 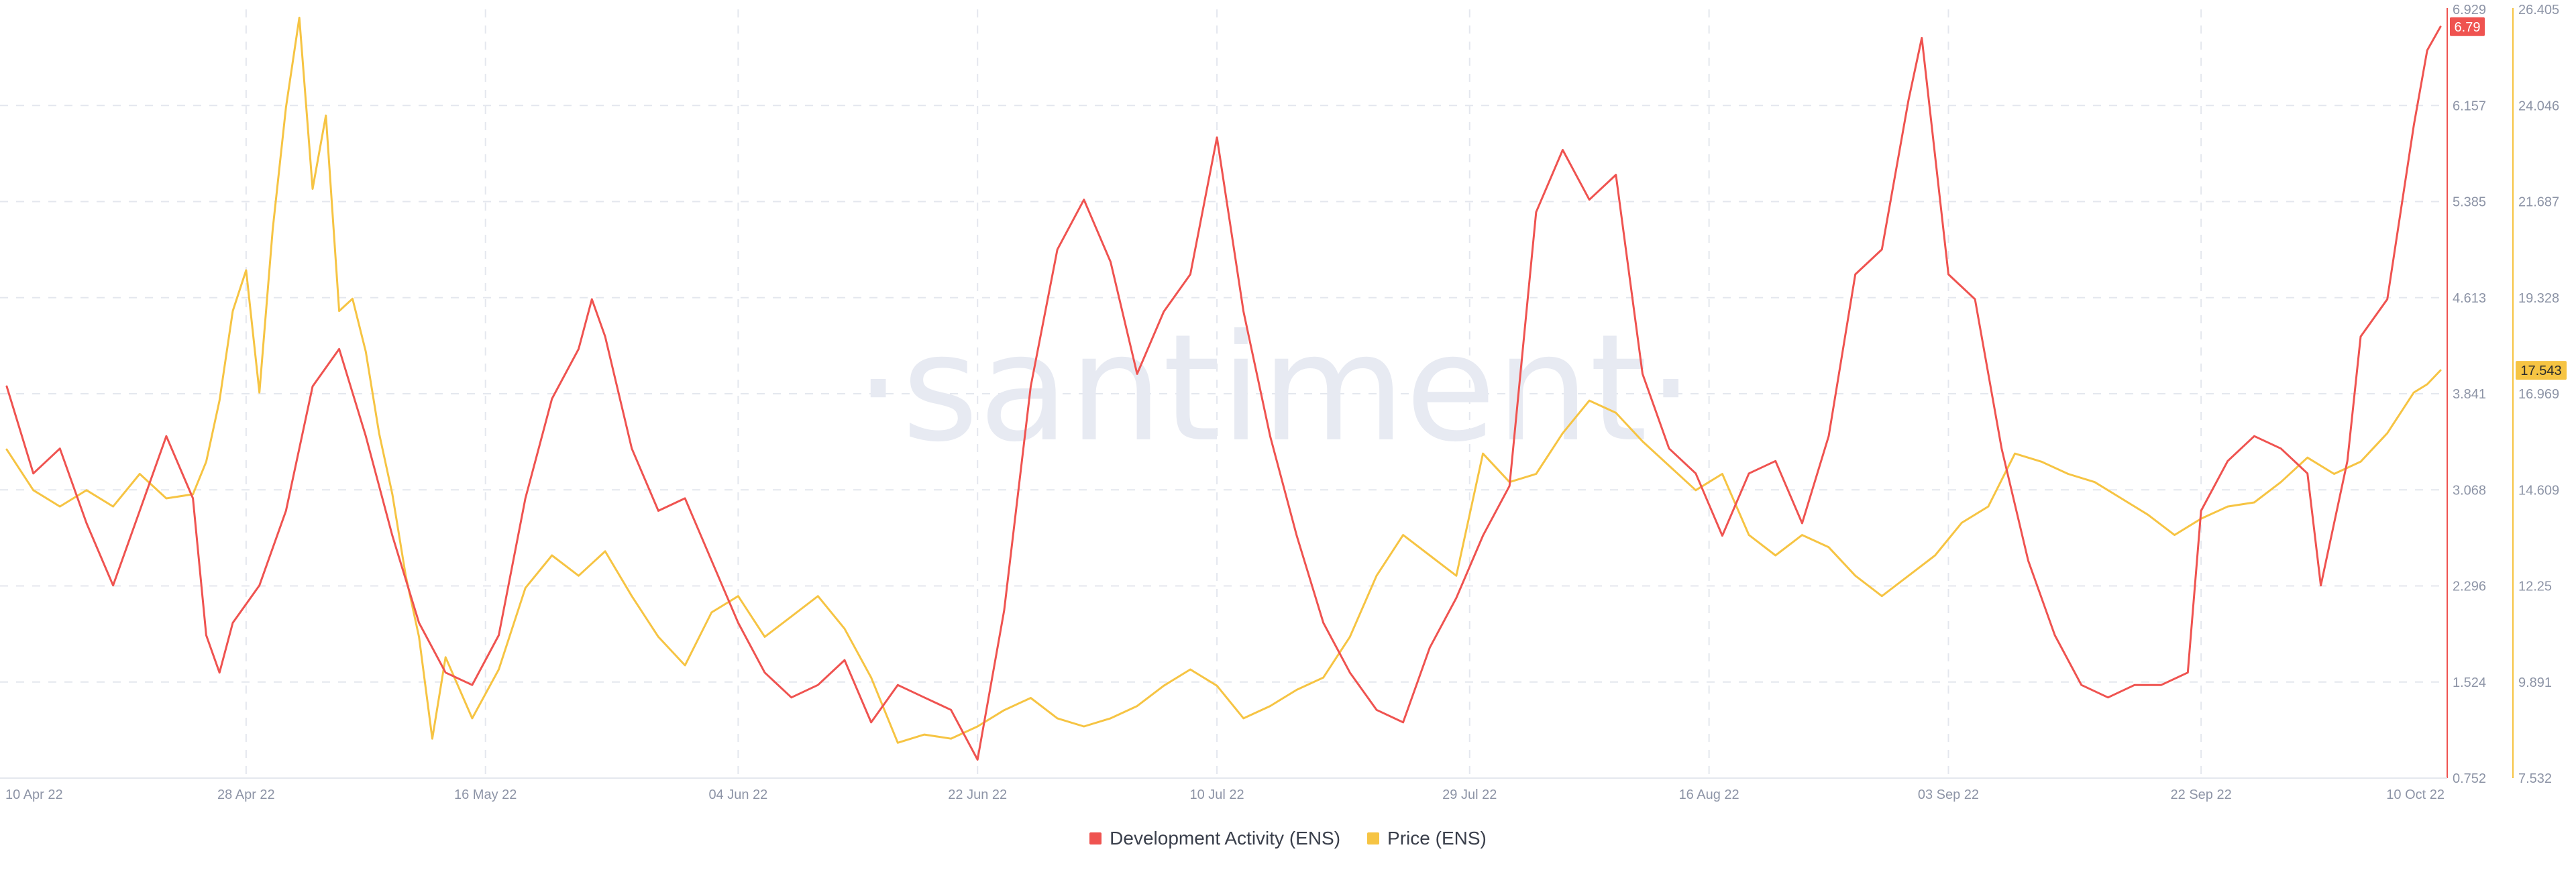 I want to click on left-axis-tick-label: 5.385, so click(x=2469, y=203).